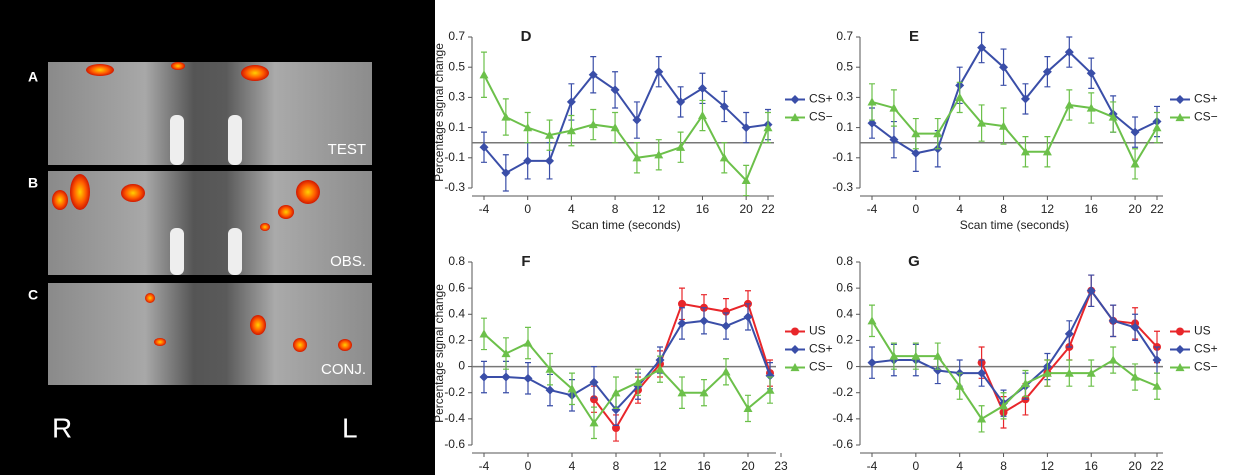  What do you see at coordinates (526, 36) in the screenshot?
I see `panel-letter: D` at bounding box center [526, 36].